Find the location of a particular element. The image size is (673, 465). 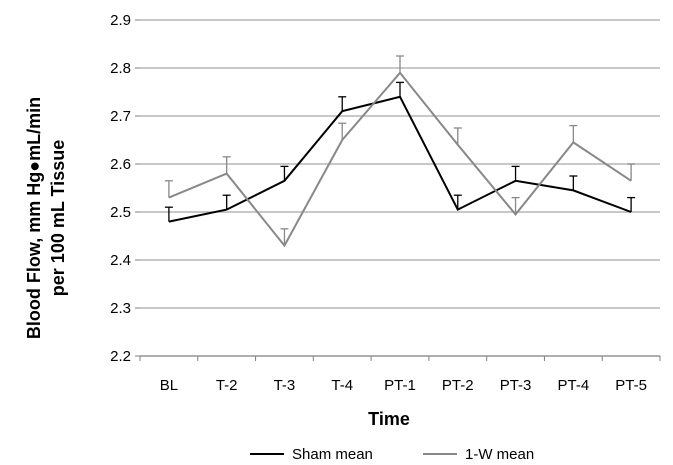

y-tick-label: 2.4 is located at coordinates (120, 260).